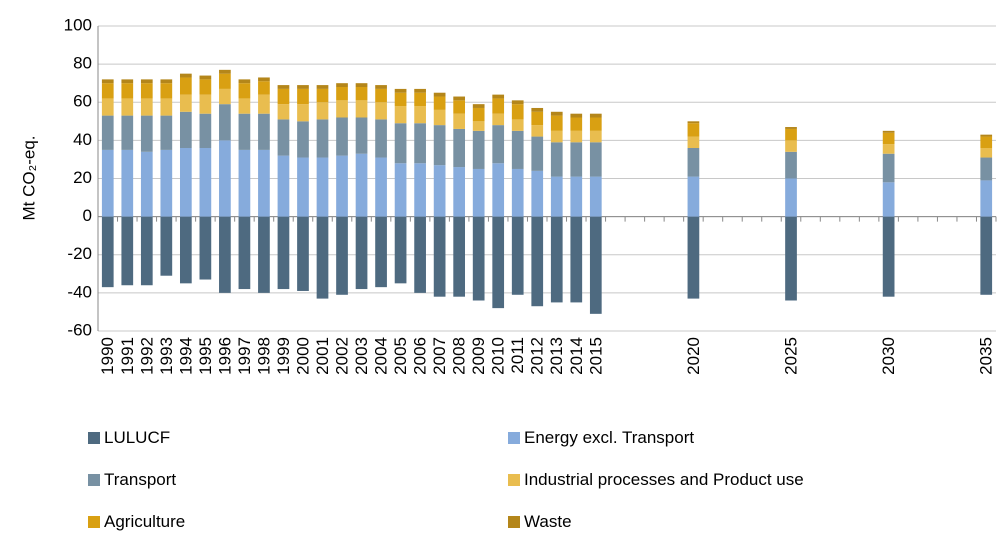 The image size is (1001, 536). What do you see at coordinates (82, 139) in the screenshot?
I see `y-tick-label: 40` at bounding box center [82, 139].